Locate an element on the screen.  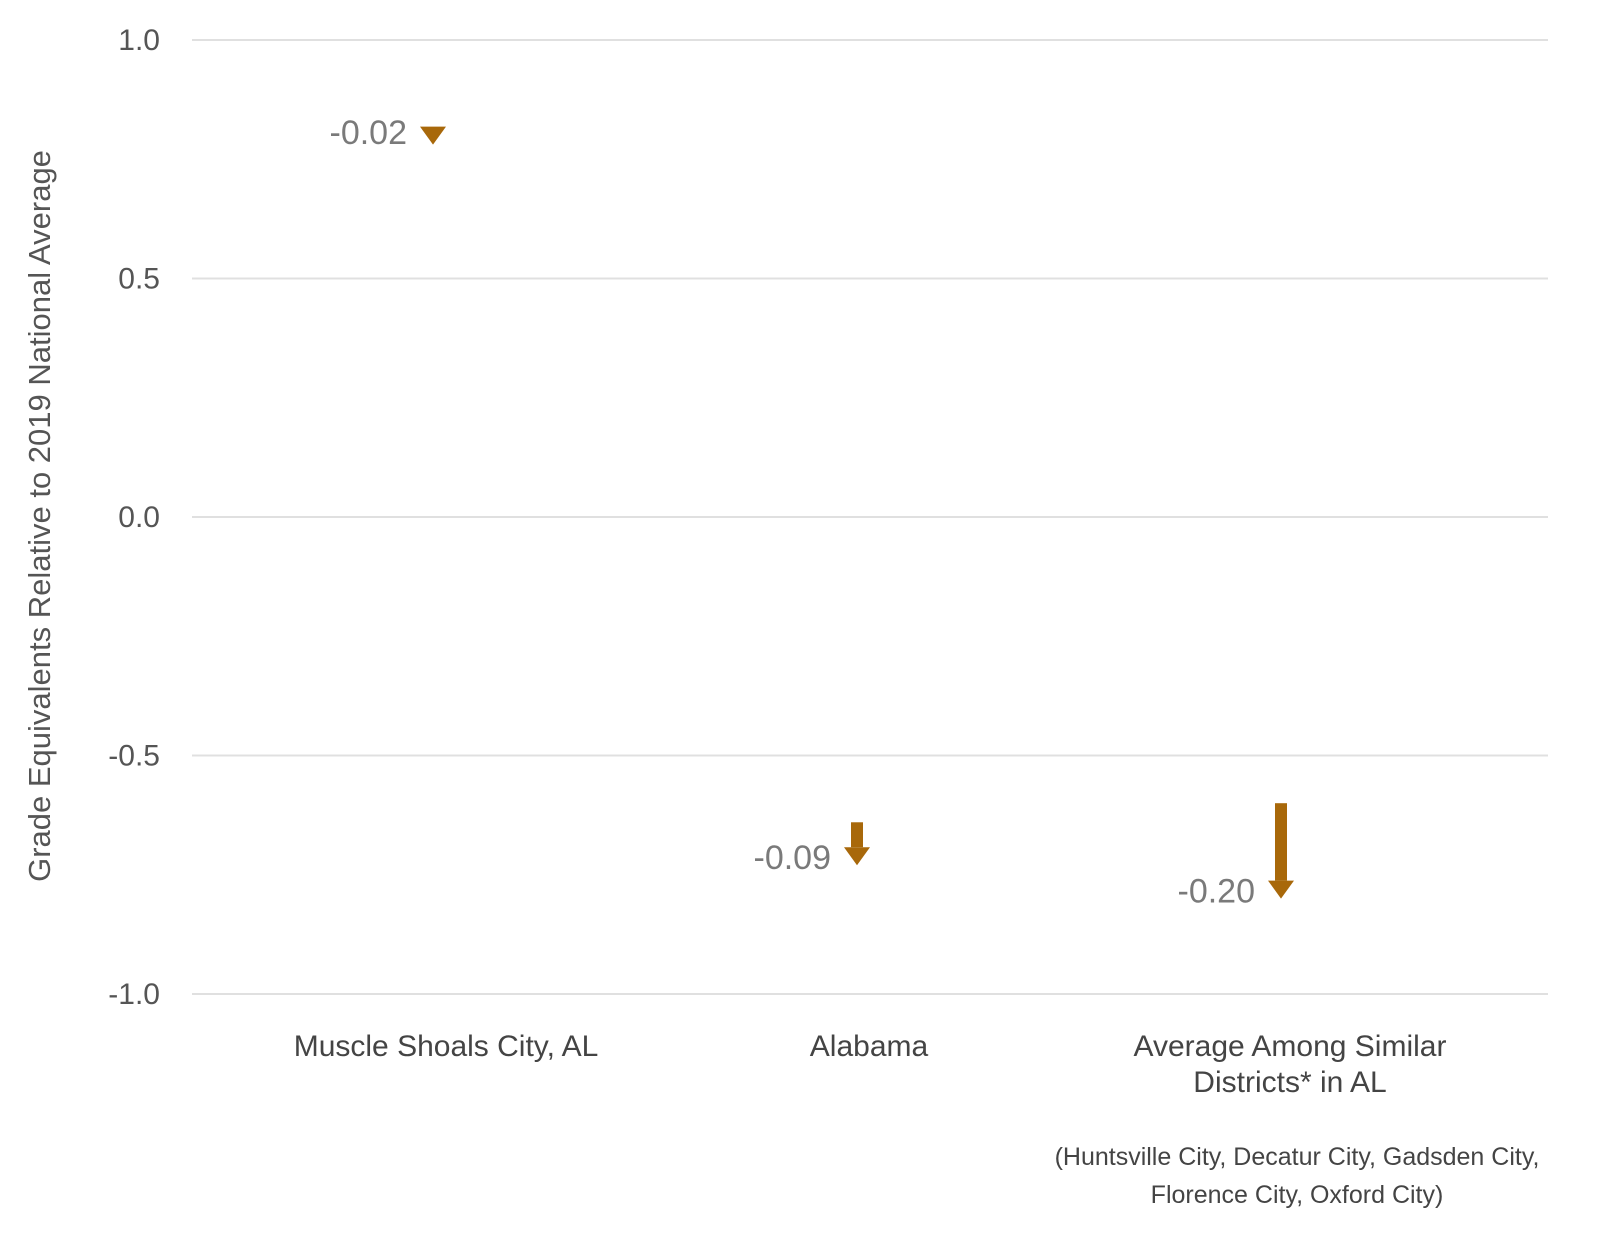
x-category-label: Alabama is located at coordinates (869, 1046).